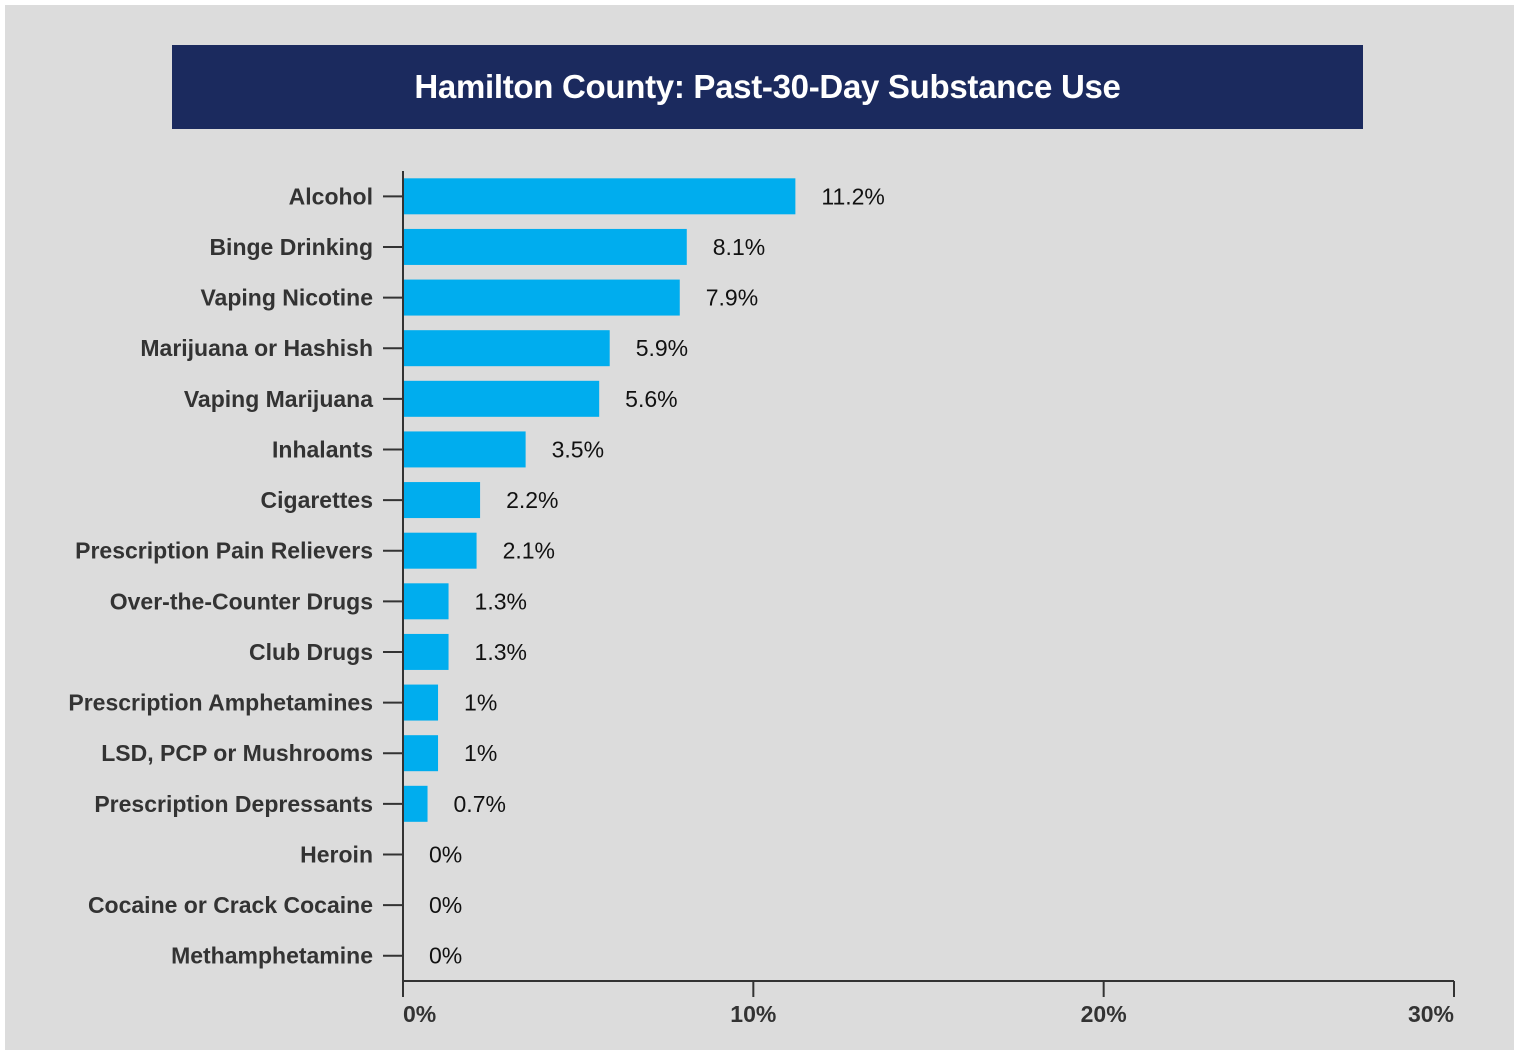 Image resolution: width=1519 pixels, height=1055 pixels. Describe the element at coordinates (278, 399) in the screenshot. I see `category-label: Vaping Marijuana` at that location.